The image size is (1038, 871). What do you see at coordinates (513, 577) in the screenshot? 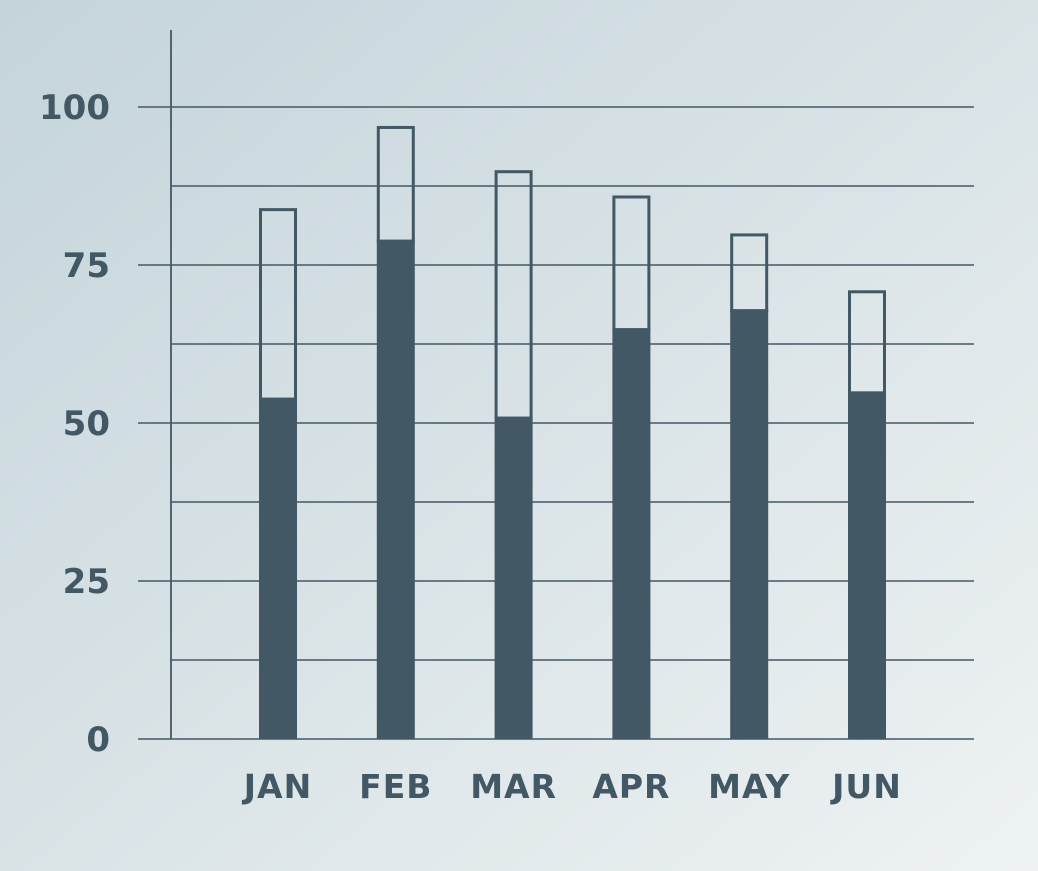
I see `bar-filled-mar` at bounding box center [513, 577].